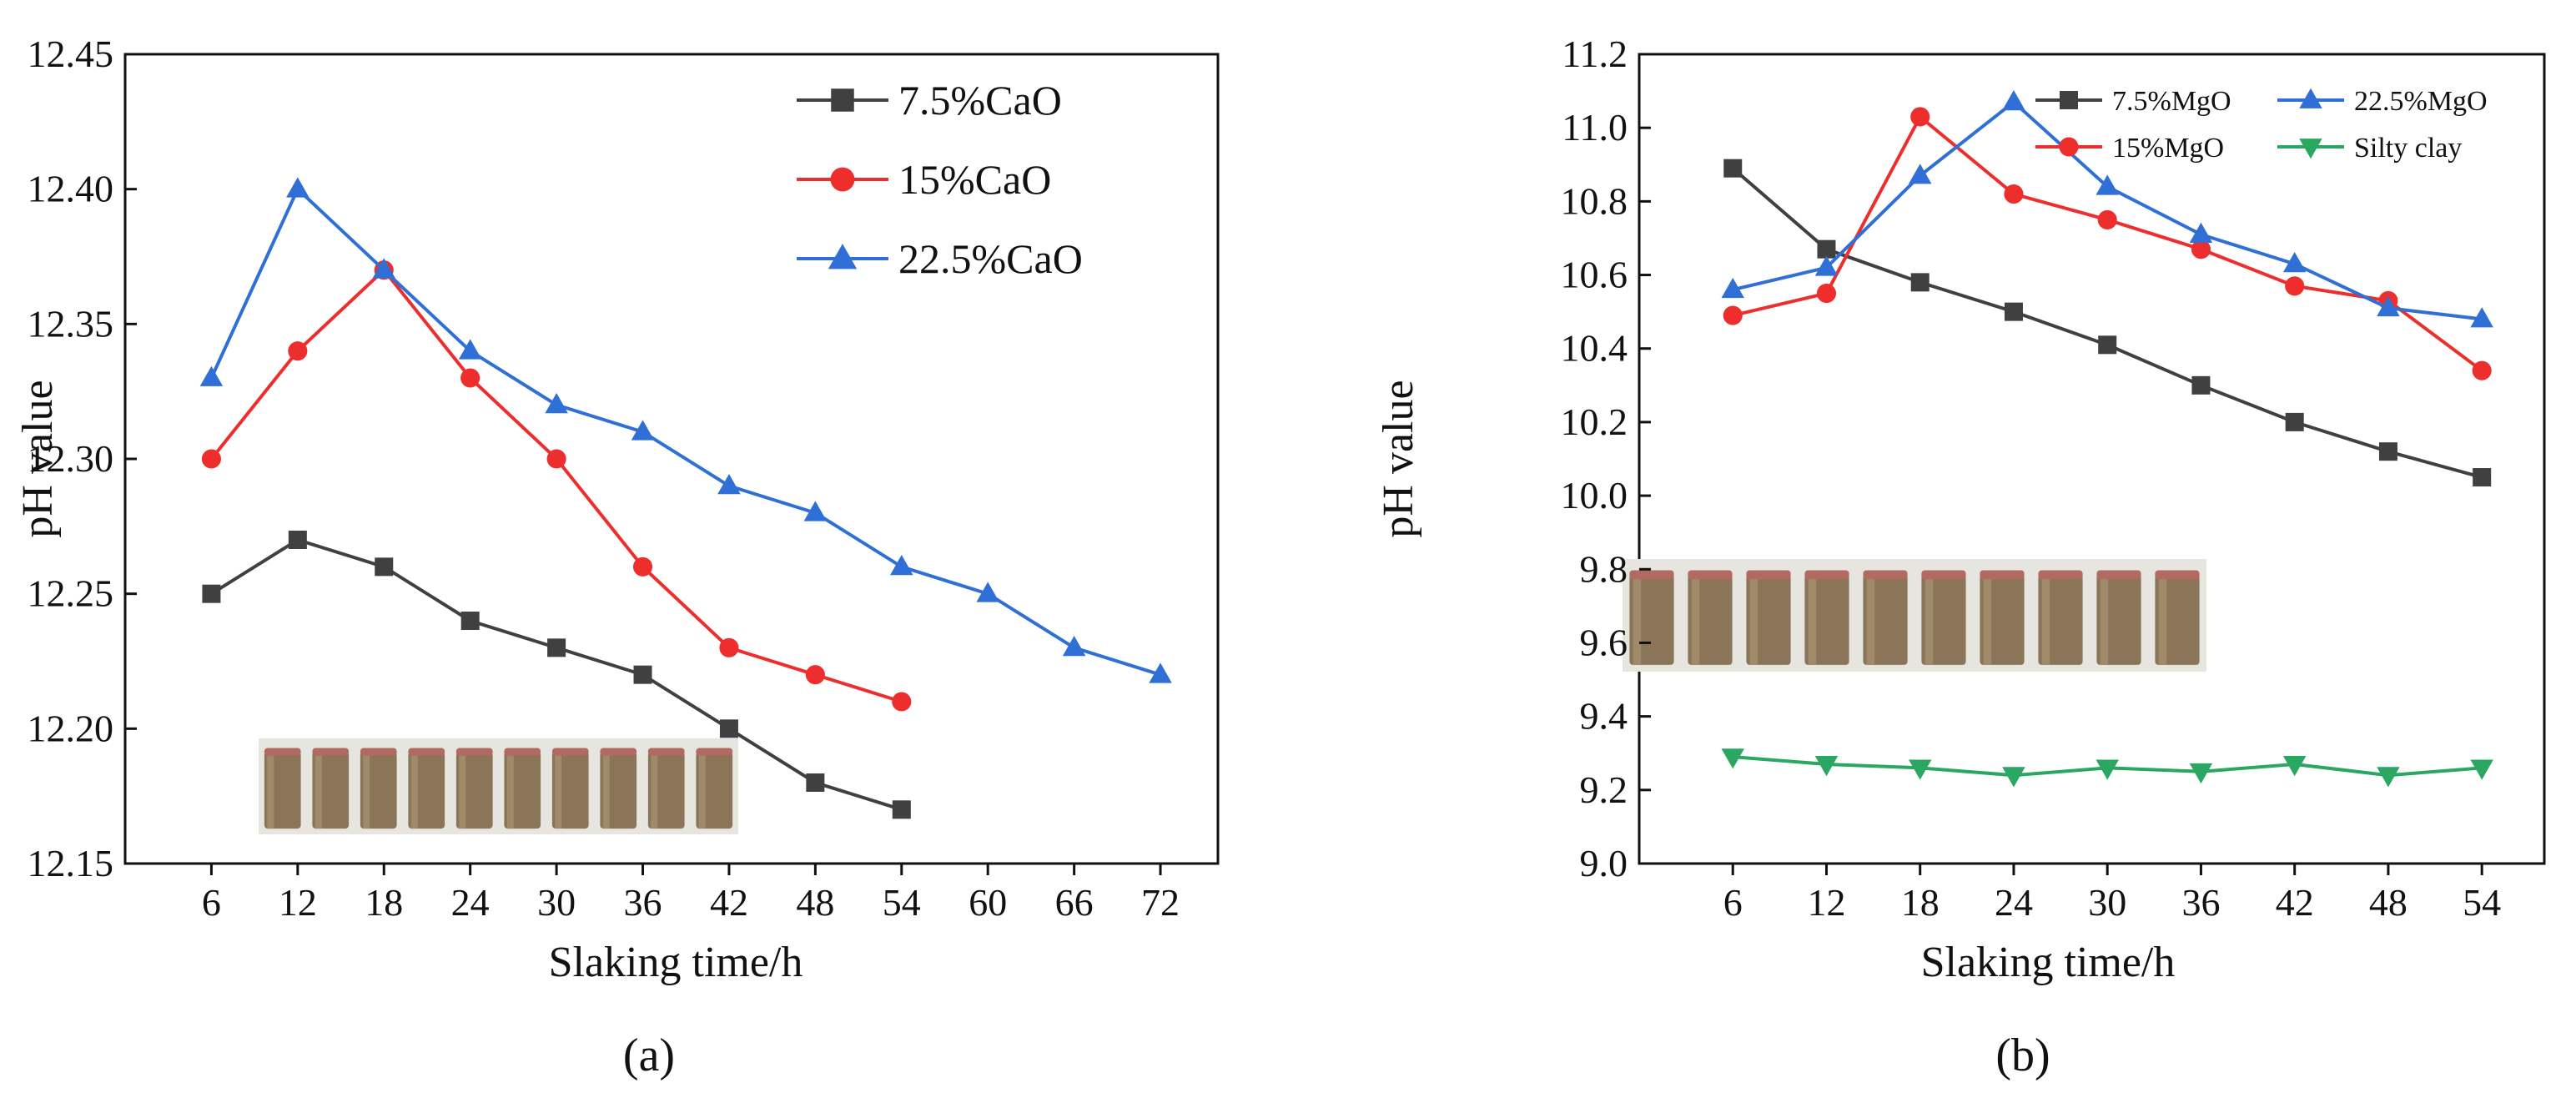 This screenshot has height=1093, width=2576. What do you see at coordinates (988, 902) in the screenshot?
I see `x-tick-label: 60` at bounding box center [988, 902].